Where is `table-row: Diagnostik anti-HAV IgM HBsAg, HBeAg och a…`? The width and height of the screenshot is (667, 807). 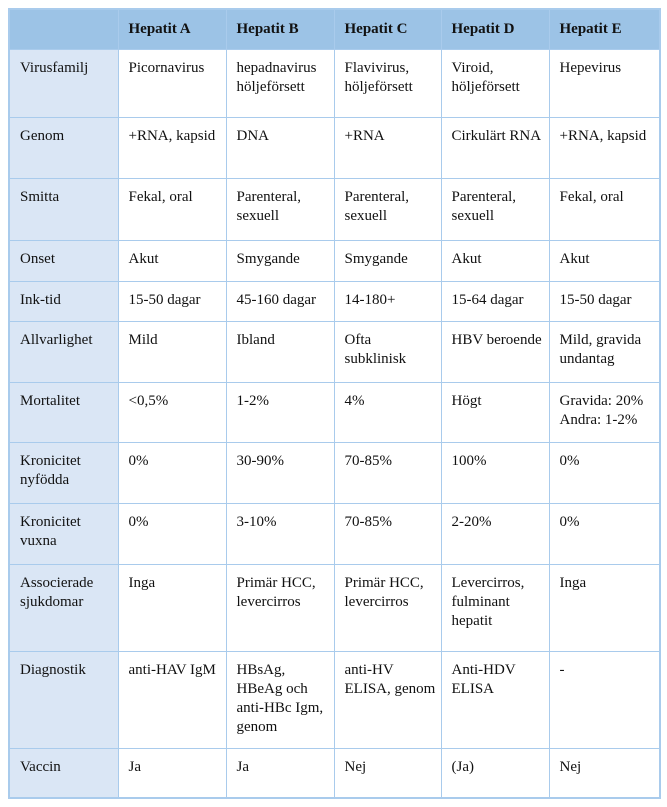 table-row: Diagnostik anti-HAV IgM HBsAg, HBeAg och a… is located at coordinates (334, 699).